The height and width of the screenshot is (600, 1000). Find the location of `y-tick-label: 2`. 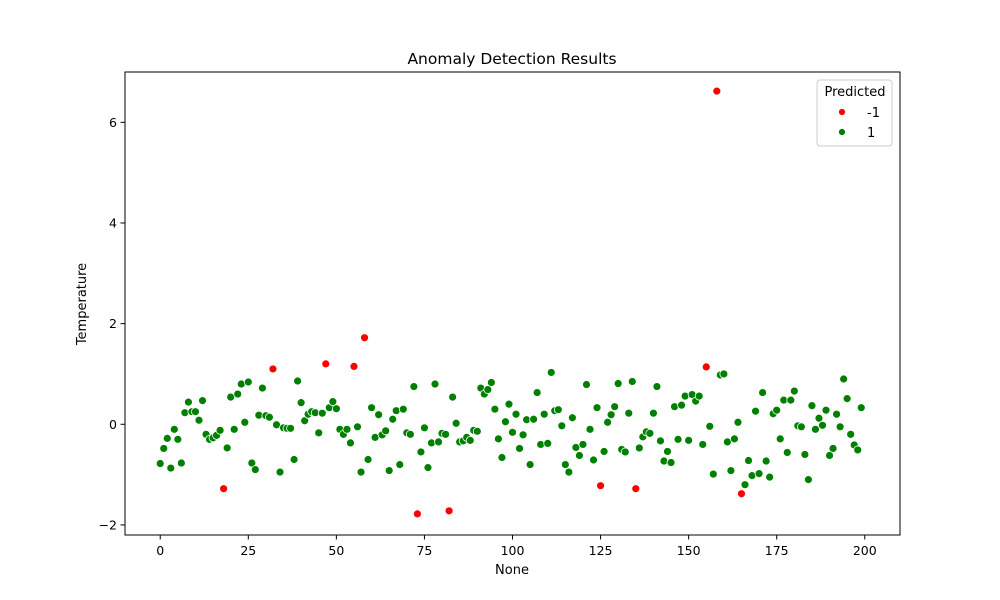

y-tick-label: 2 is located at coordinates (113, 323).